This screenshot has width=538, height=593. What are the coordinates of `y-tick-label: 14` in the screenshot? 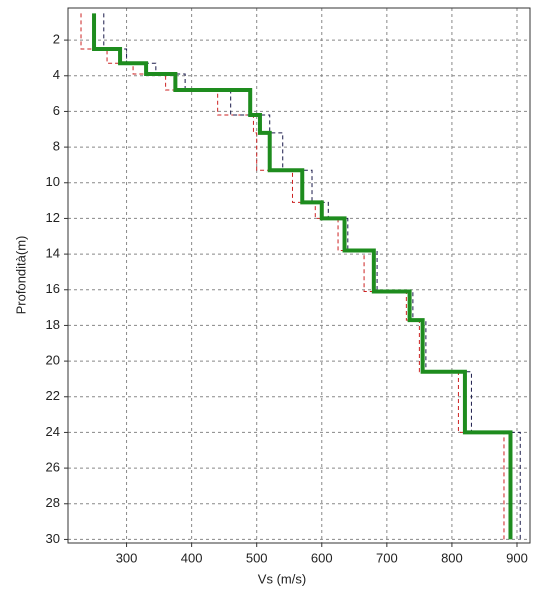 It's located at (53, 253).